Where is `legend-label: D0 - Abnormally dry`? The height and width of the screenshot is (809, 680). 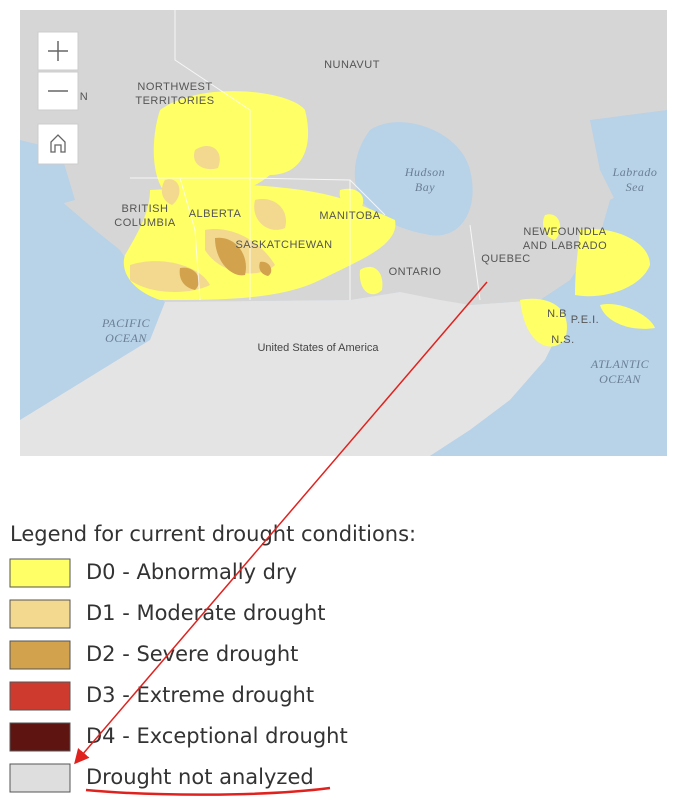 legend-label: D0 - Abnormally dry is located at coordinates (191, 572).